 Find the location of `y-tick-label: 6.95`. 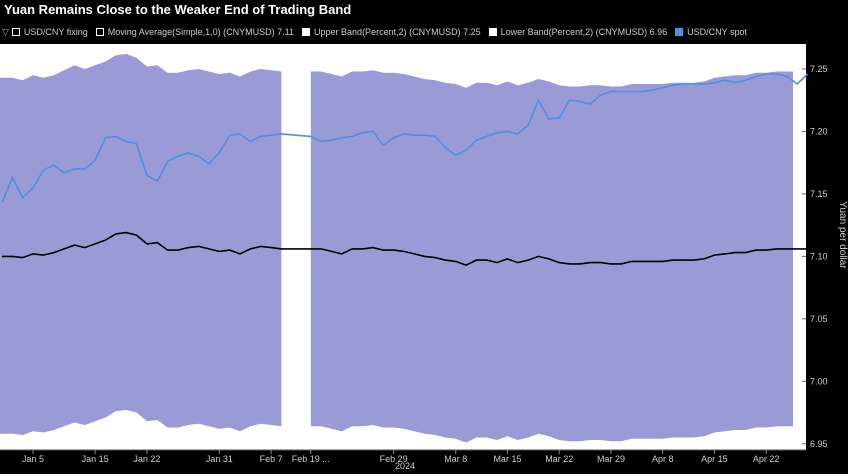

y-tick-label: 6.95 is located at coordinates (819, 444).